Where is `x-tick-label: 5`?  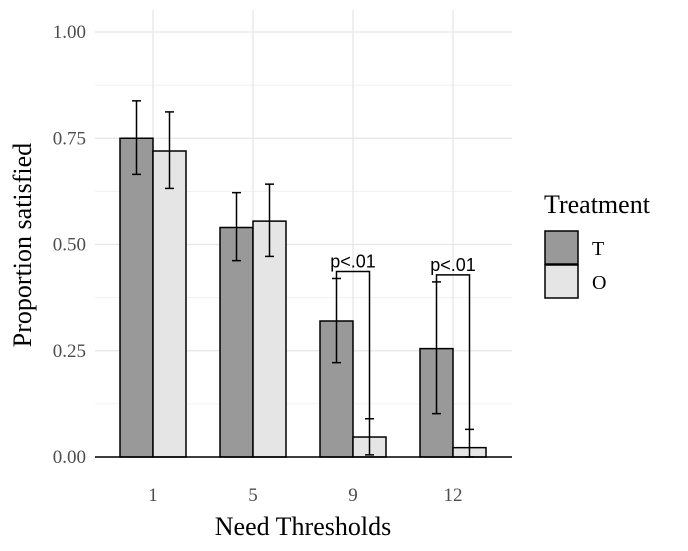
x-tick-label: 5 is located at coordinates (253, 495).